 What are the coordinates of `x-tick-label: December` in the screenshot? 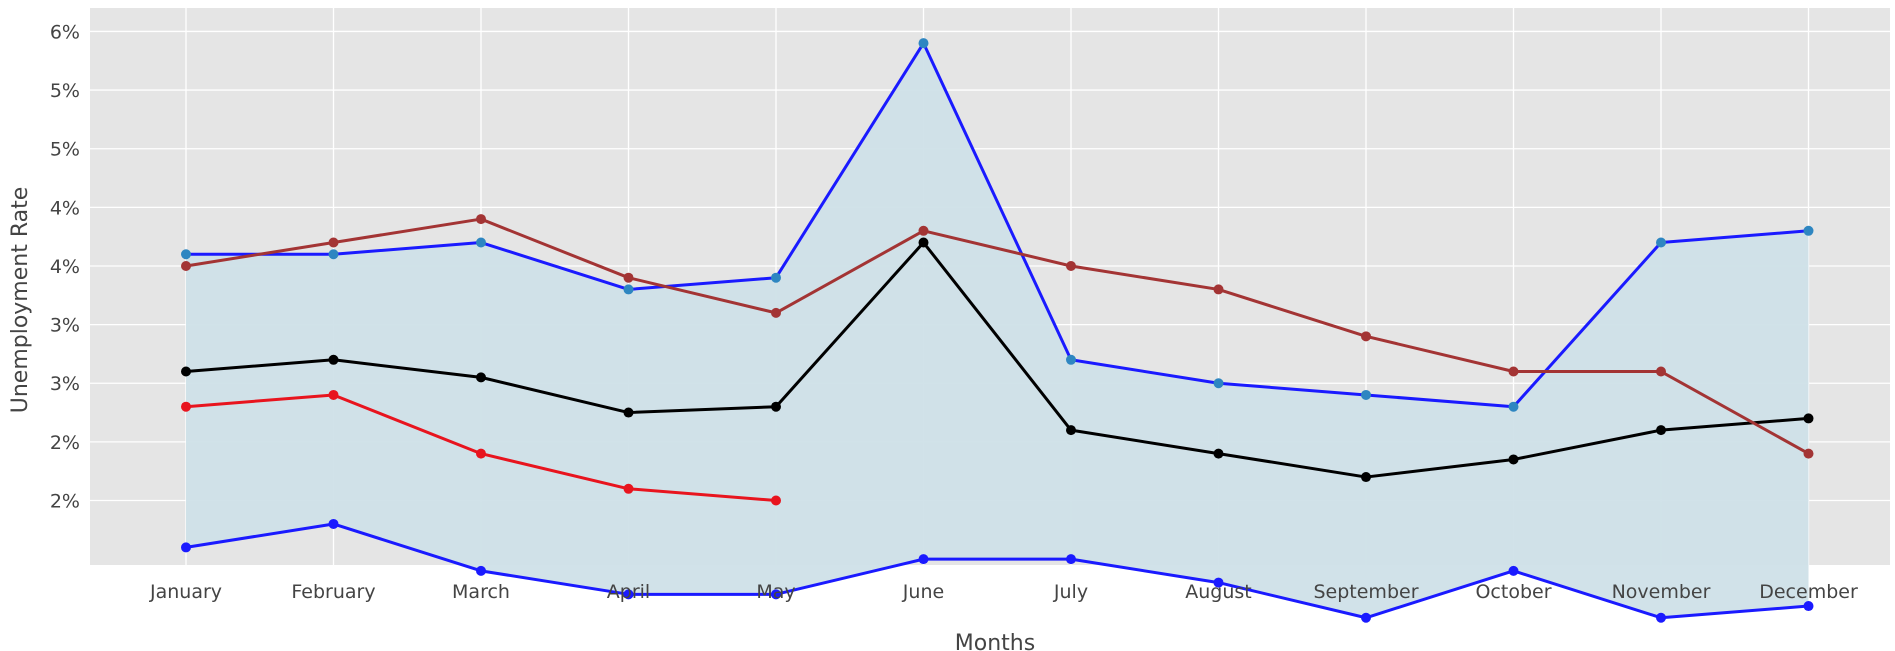 It's located at (1808, 592).